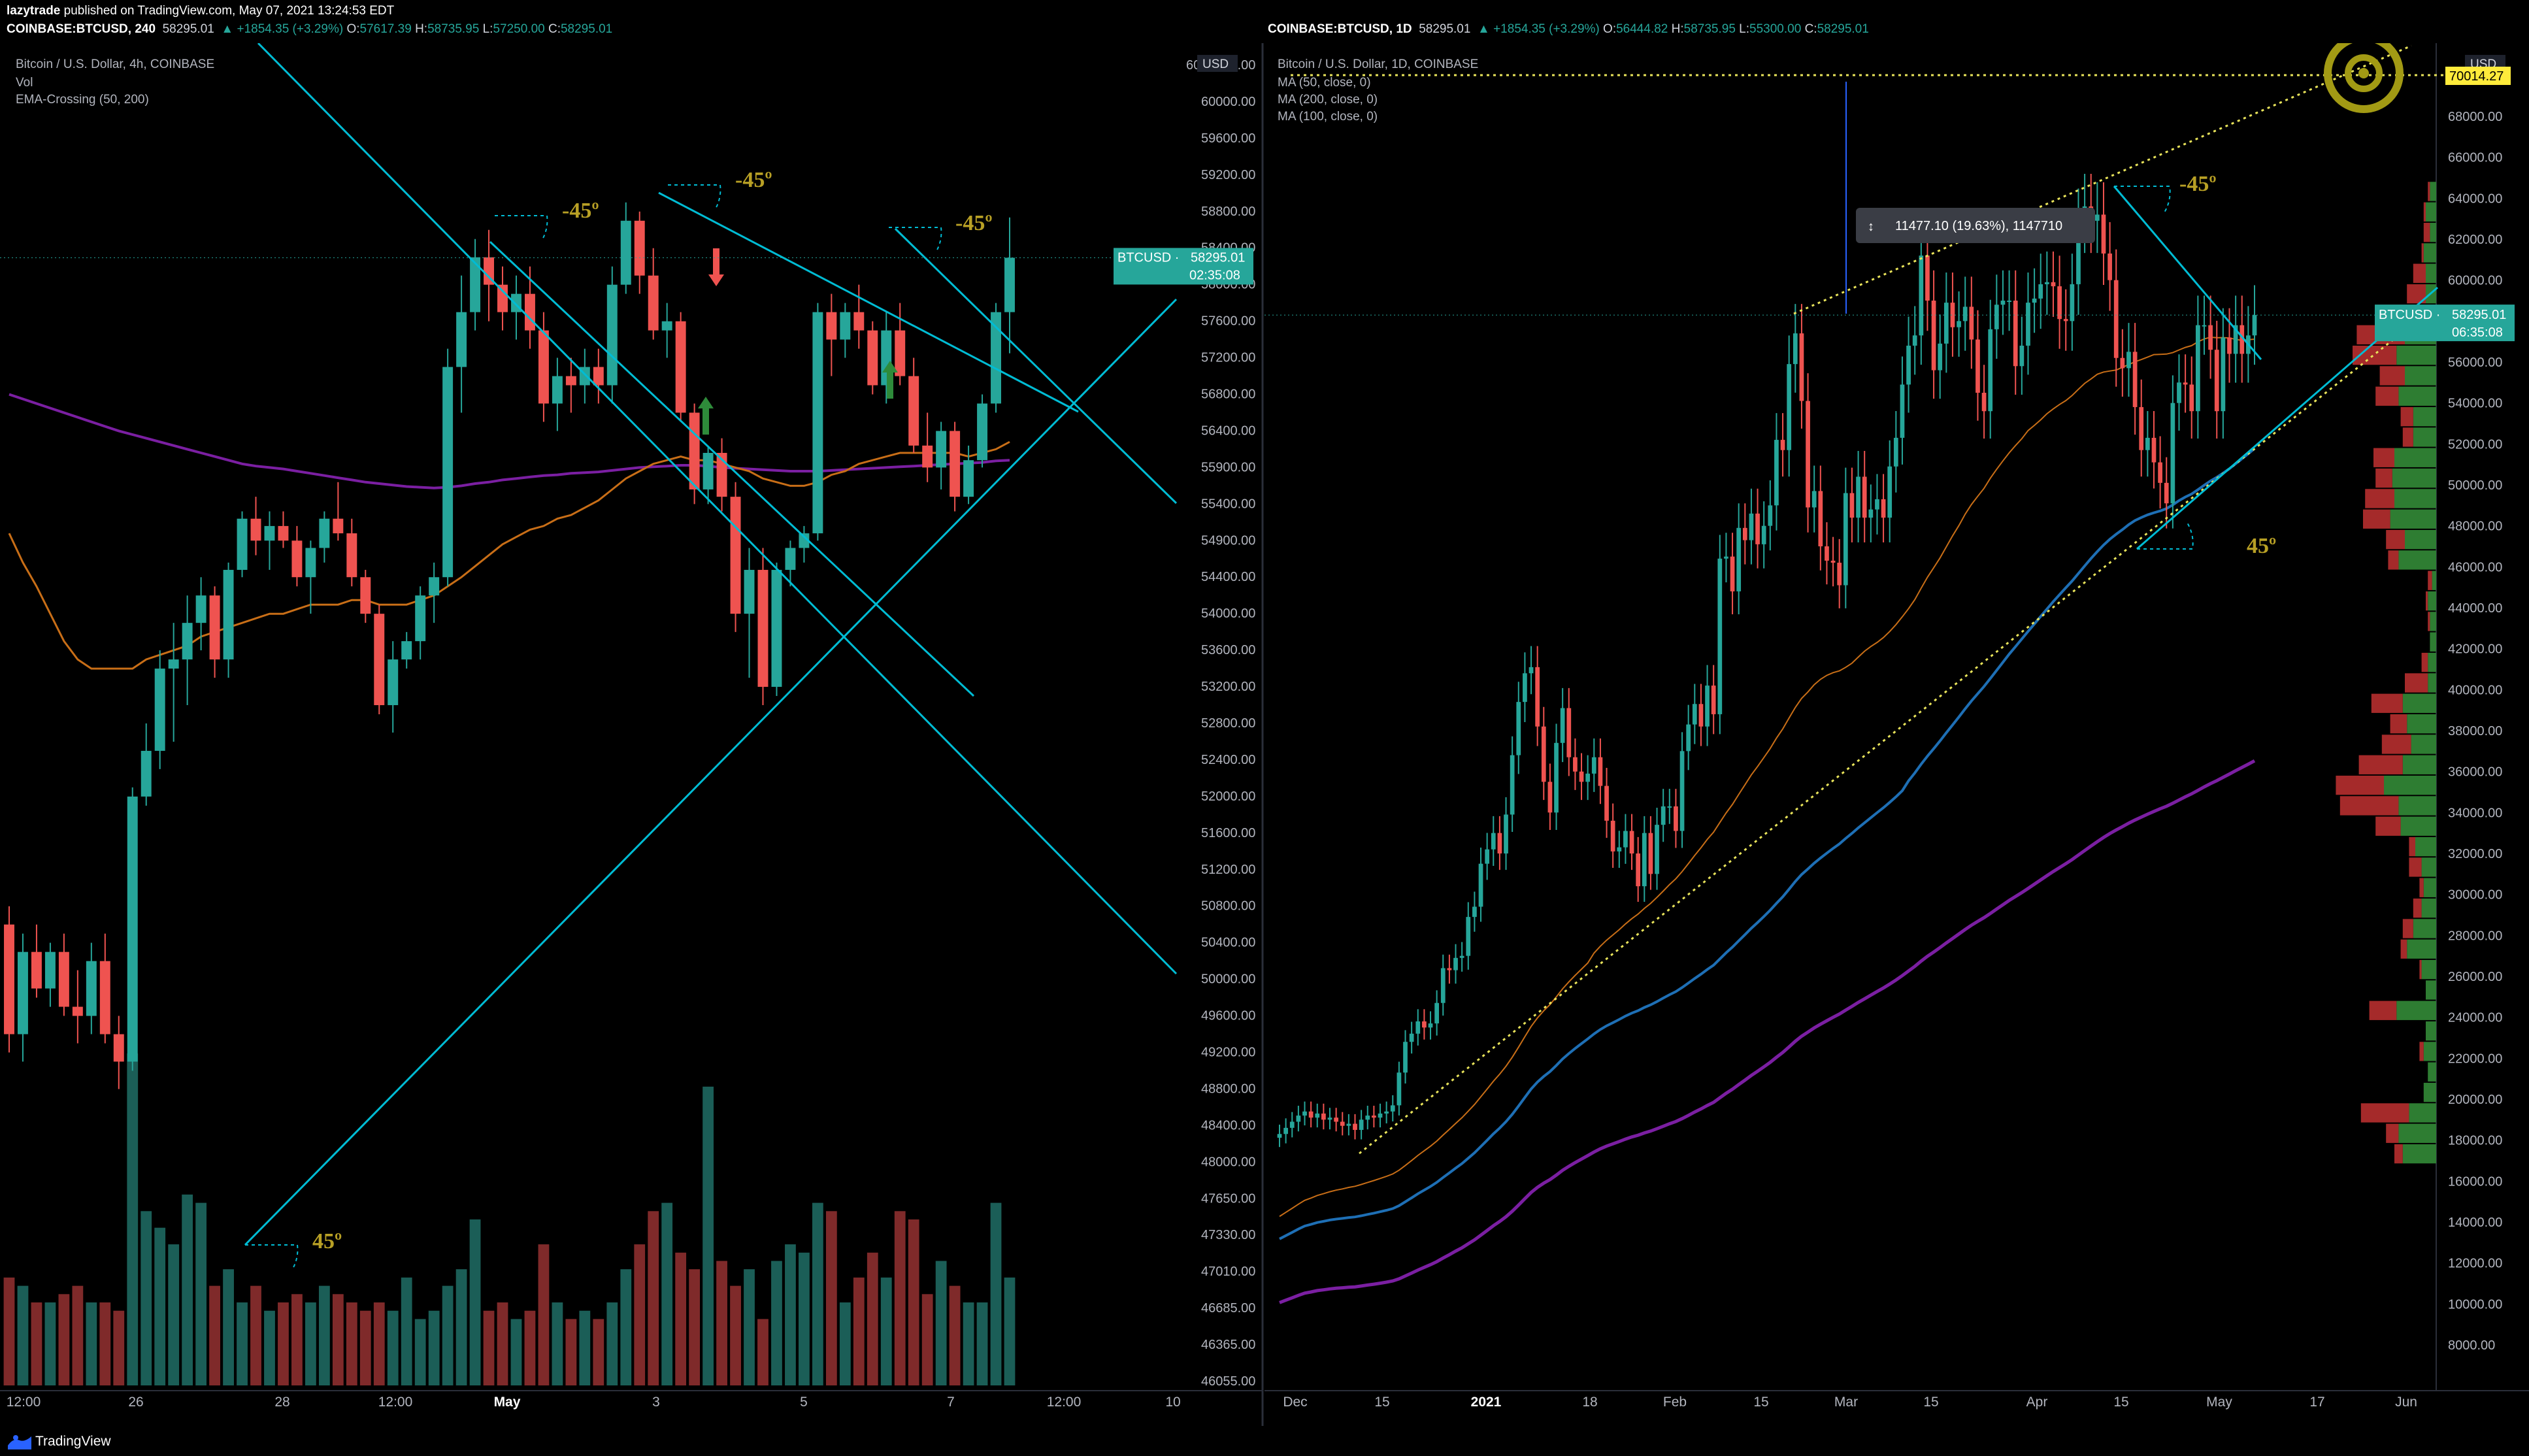 This screenshot has width=2529, height=1456. Describe the element at coordinates (81, 29) in the screenshot. I see `left-symbol: COINBASE:BTCUSD, 240` at that location.